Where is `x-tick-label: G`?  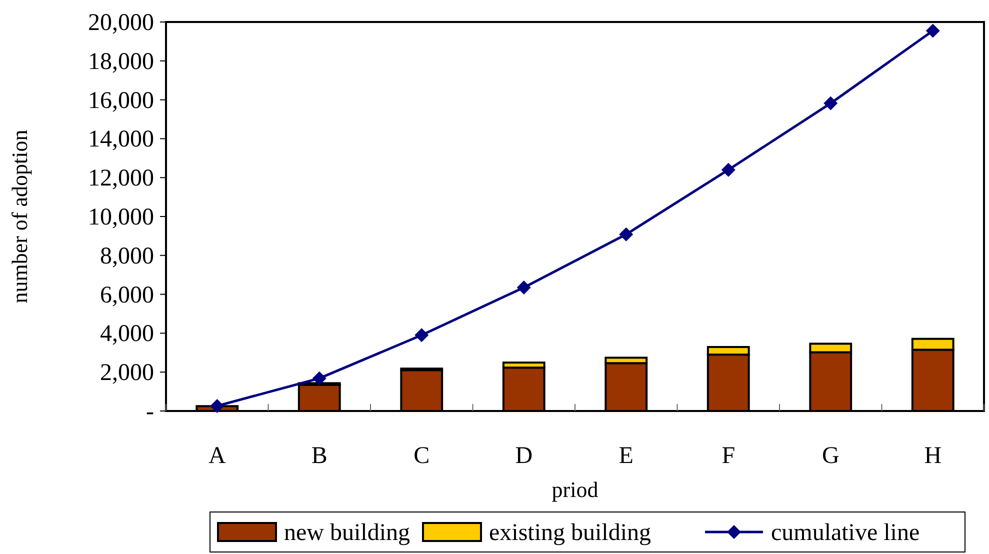 x-tick-label: G is located at coordinates (831, 456).